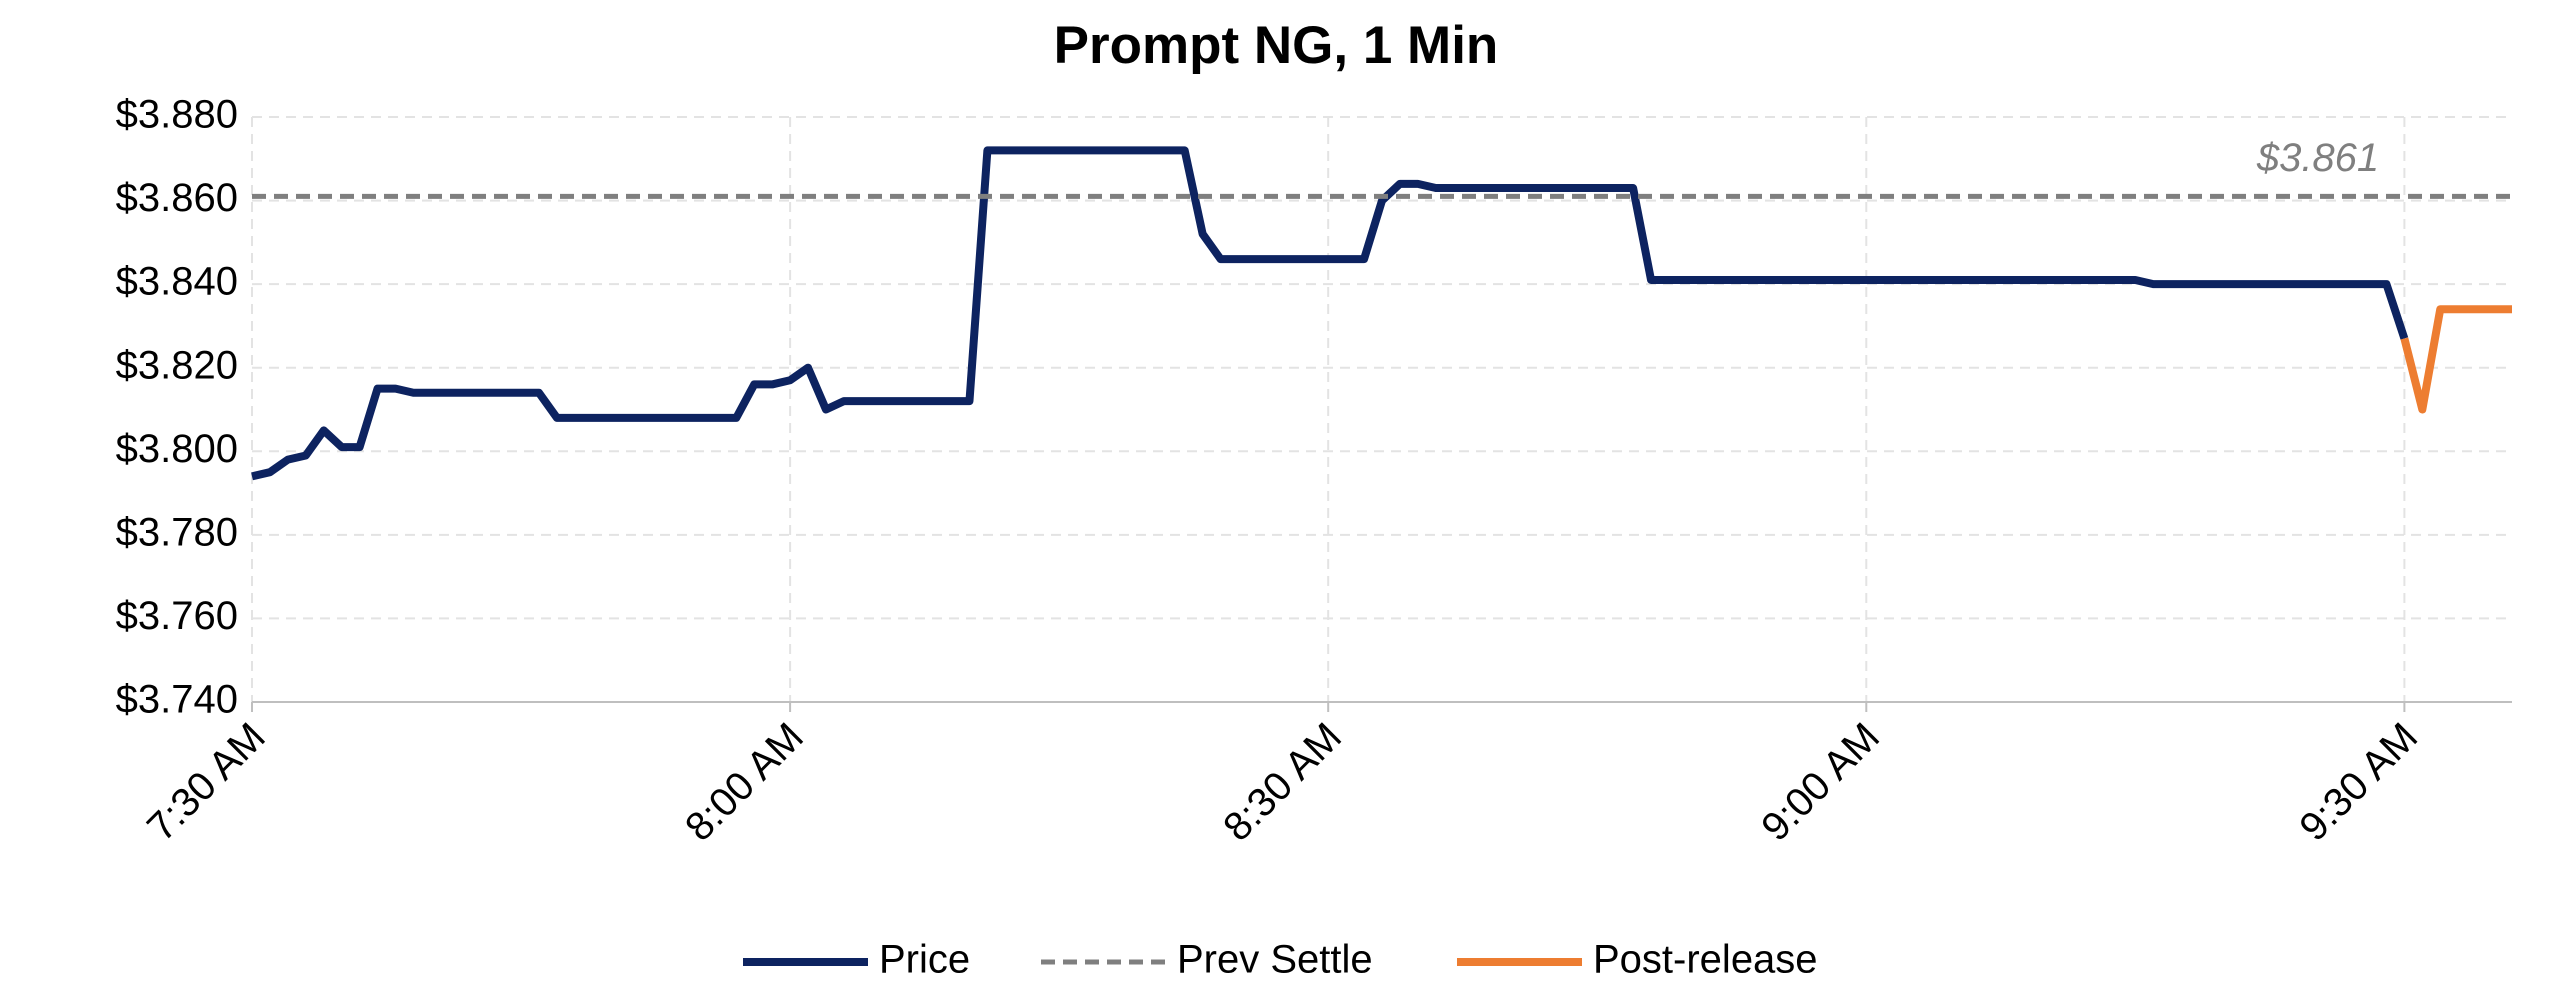 The width and height of the screenshot is (2552, 992). I want to click on line-series, so click(2456, 359).